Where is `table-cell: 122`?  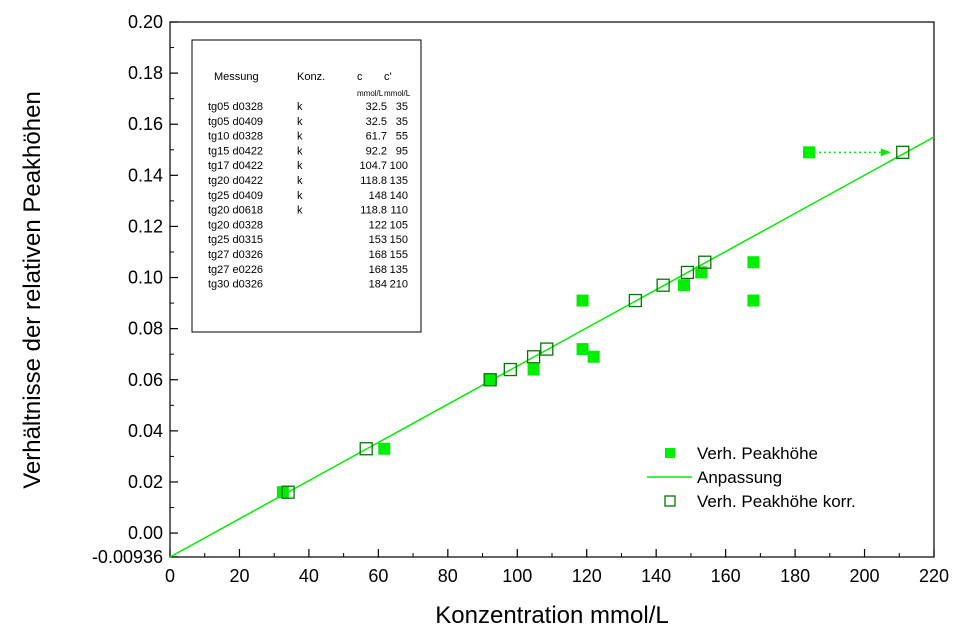 table-cell: 122 is located at coordinates (378, 225).